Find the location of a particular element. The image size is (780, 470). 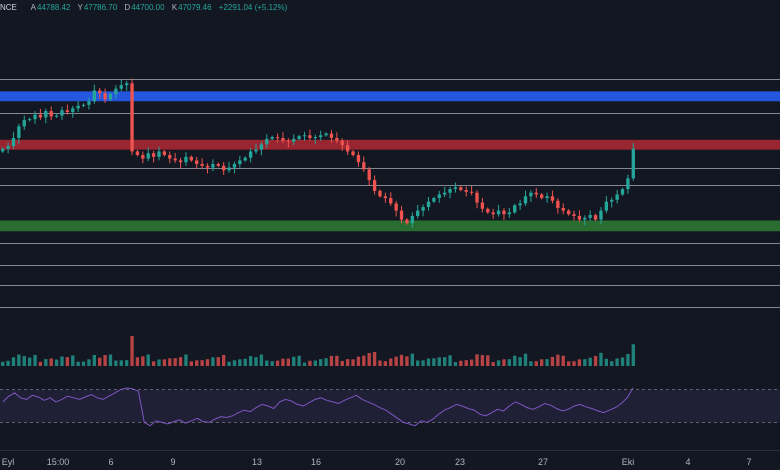

demand-zone is located at coordinates (390, 226).